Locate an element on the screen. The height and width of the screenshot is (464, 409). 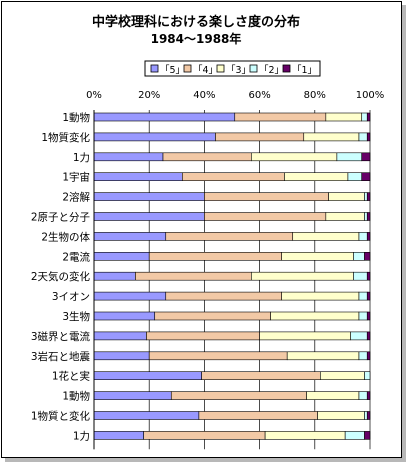
legend-label: 「5」 is located at coordinates (172, 70).